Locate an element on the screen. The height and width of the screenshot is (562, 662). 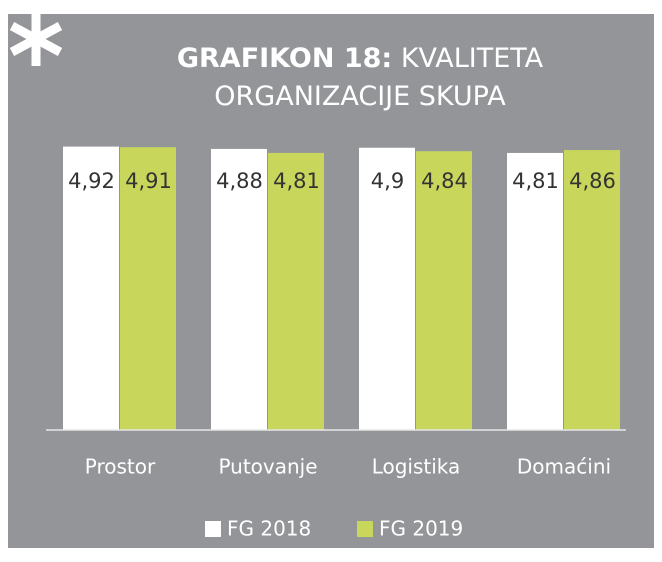
value-label: 4,84 is located at coordinates (444, 181).